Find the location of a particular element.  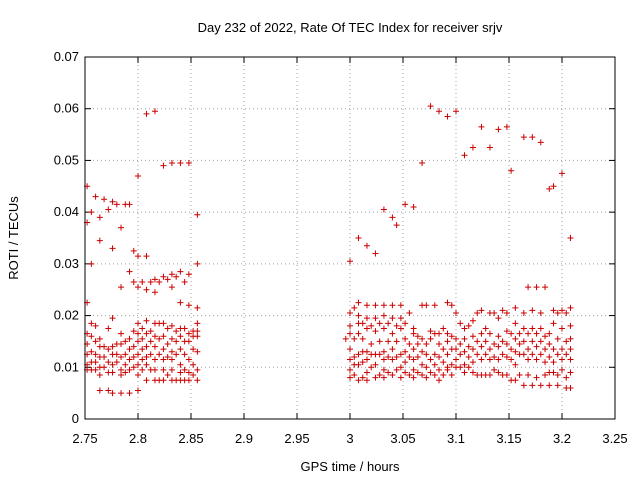

y-tick-label: 0.07 is located at coordinates (66, 56).